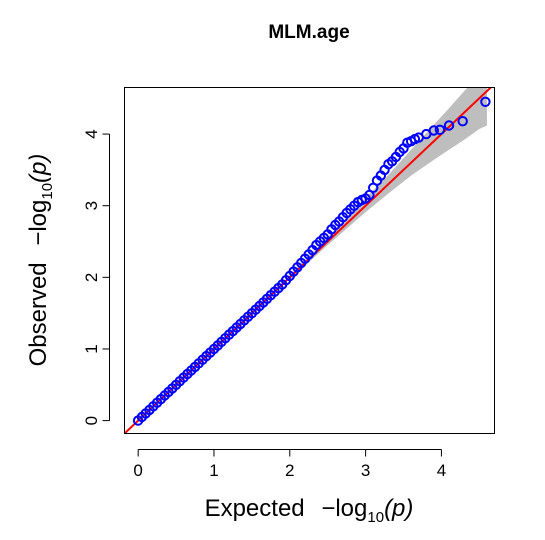  I want to click on y-tick-label: 2, so click(91, 277).